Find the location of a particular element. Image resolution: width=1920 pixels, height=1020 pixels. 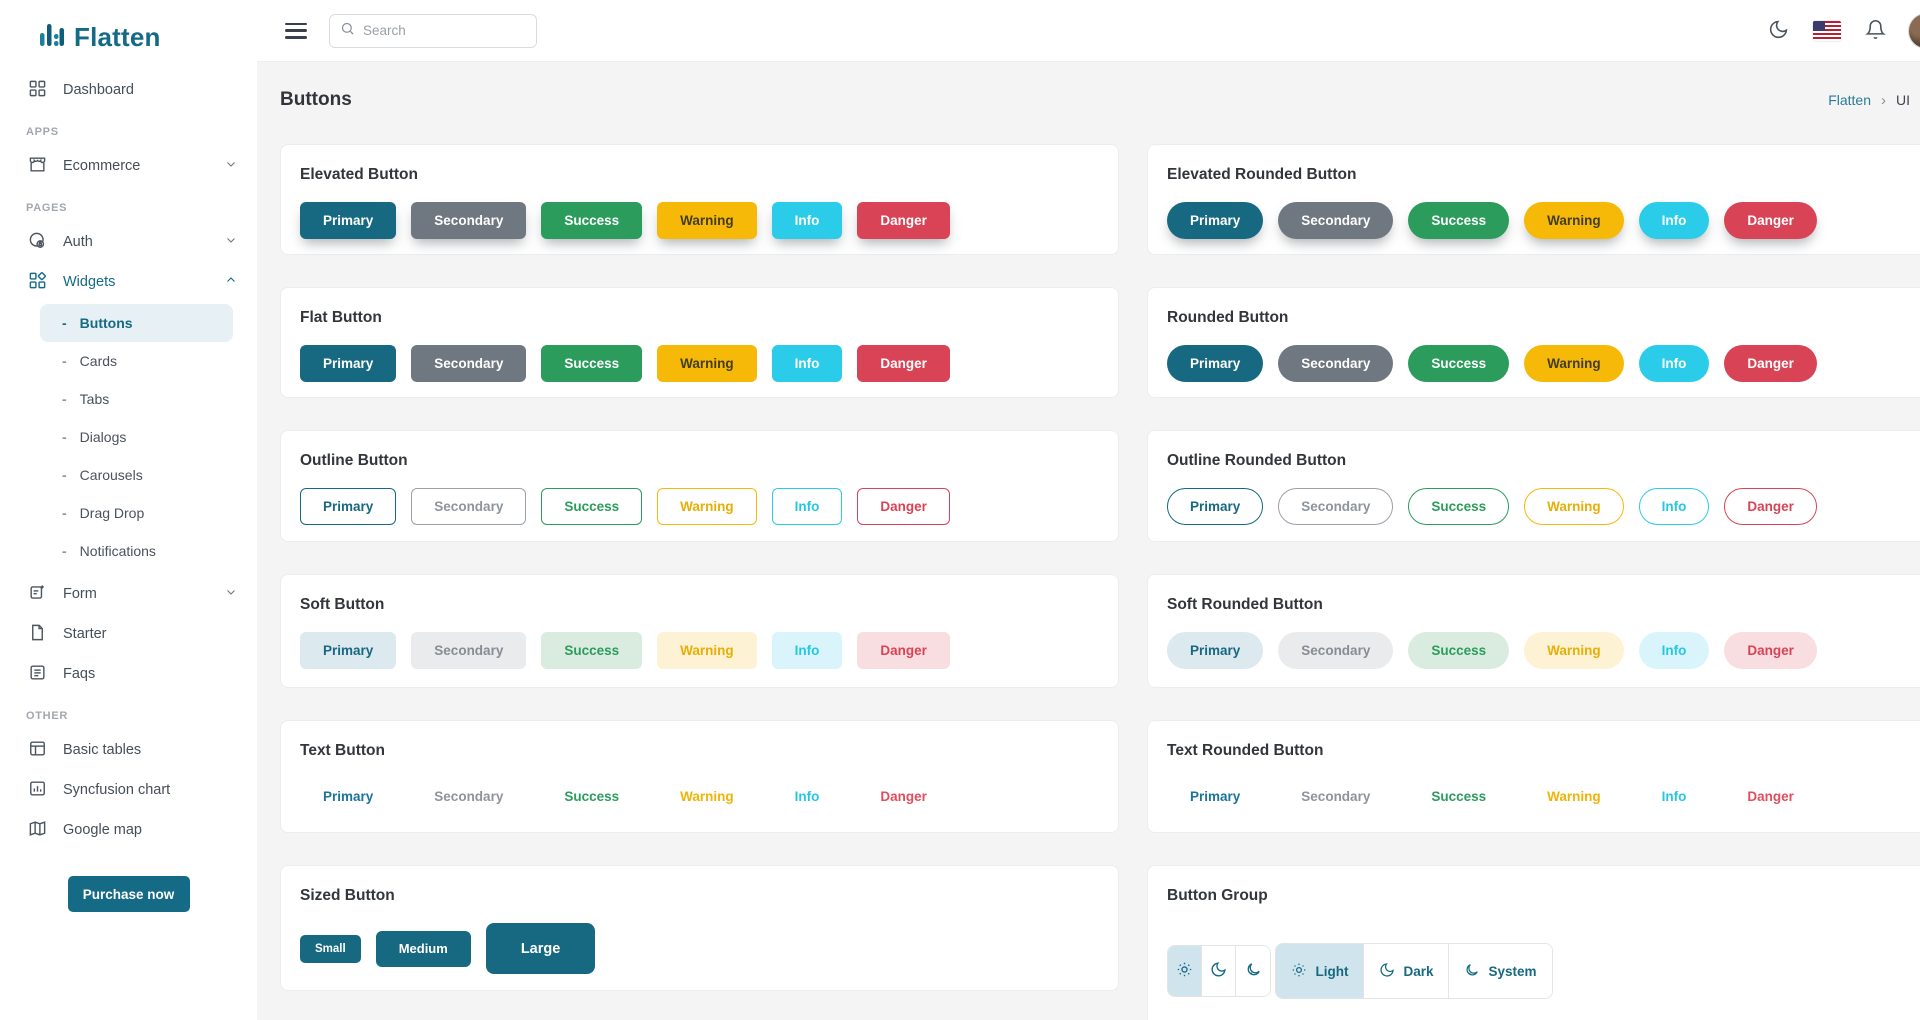

submenu-item-notifications: Notifications is located at coordinates (136, 551).